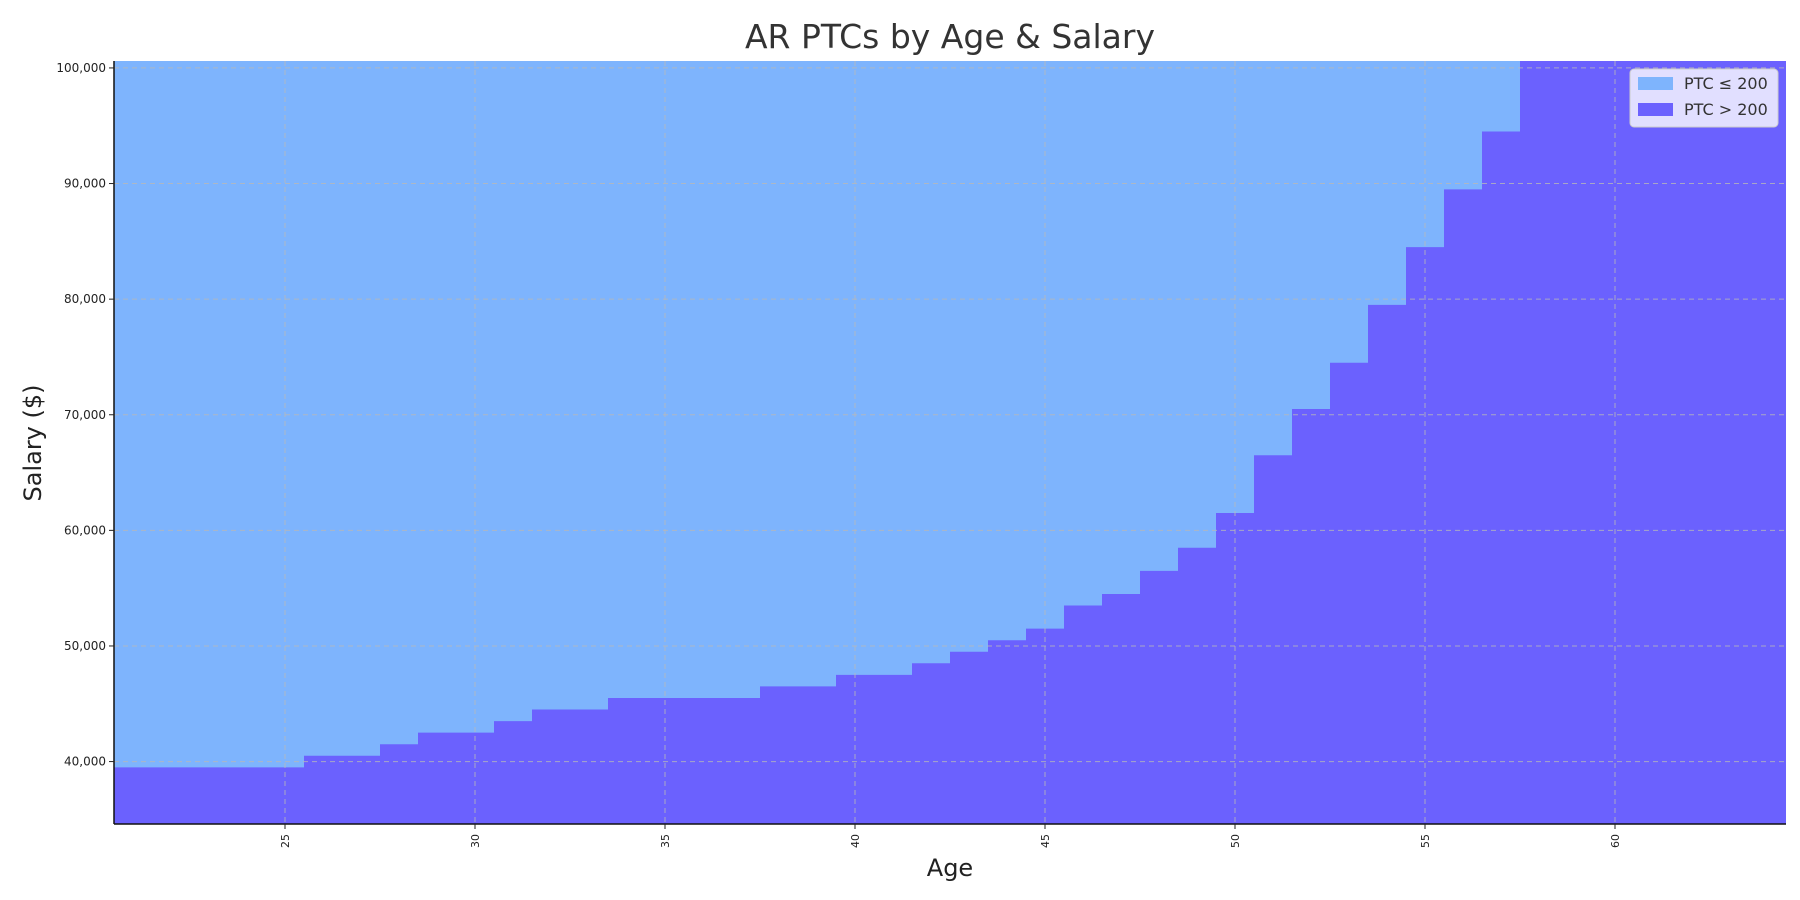 The image size is (1800, 900). I want to click on y-tick-label: 100,000, so click(81, 68).